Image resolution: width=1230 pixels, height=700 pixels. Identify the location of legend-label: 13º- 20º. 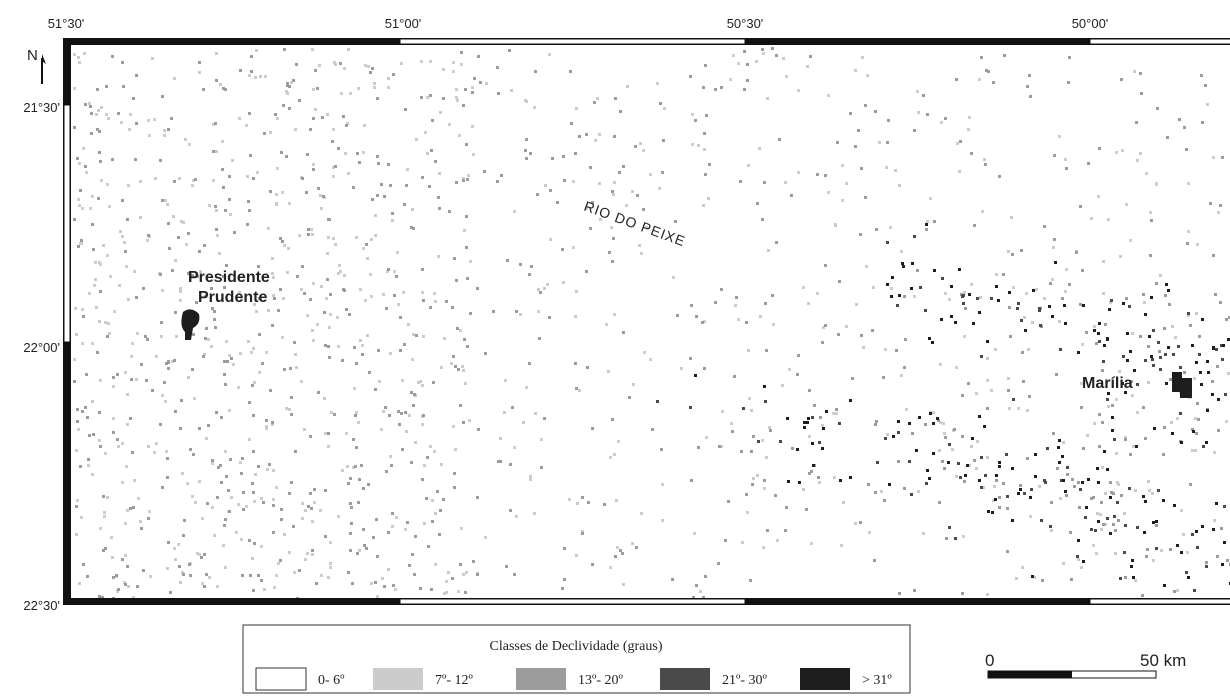
(601, 680).